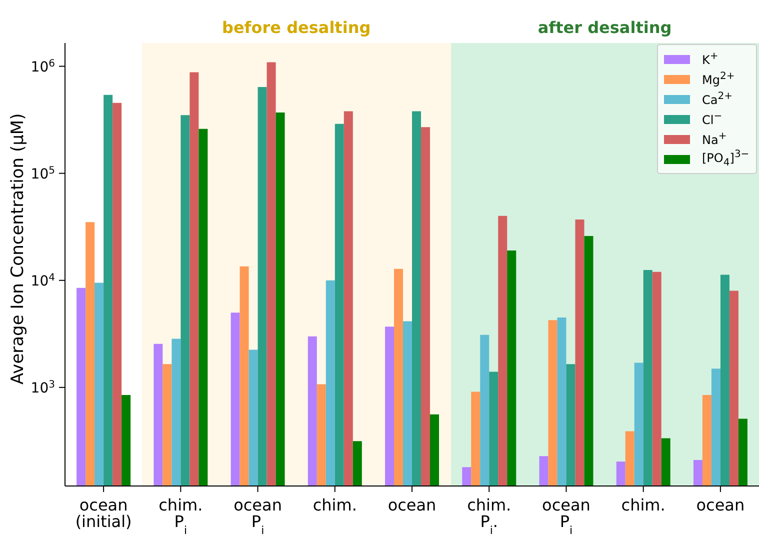 The height and width of the screenshot is (538, 759). What do you see at coordinates (714, 139) in the screenshot?
I see `legend-label: Na$^{+}$` at bounding box center [714, 139].